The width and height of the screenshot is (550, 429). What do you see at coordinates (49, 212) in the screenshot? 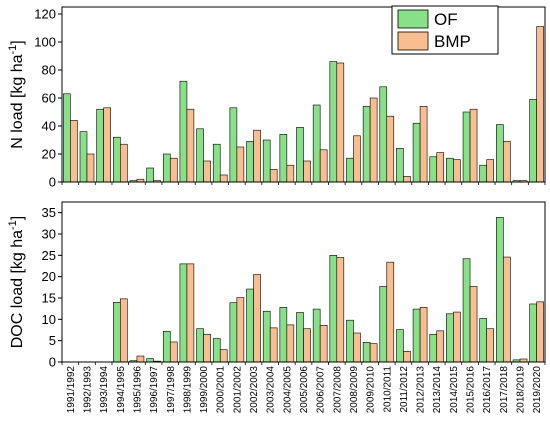
I see `doc-load-y-tick-label-7: 35` at bounding box center [49, 212].